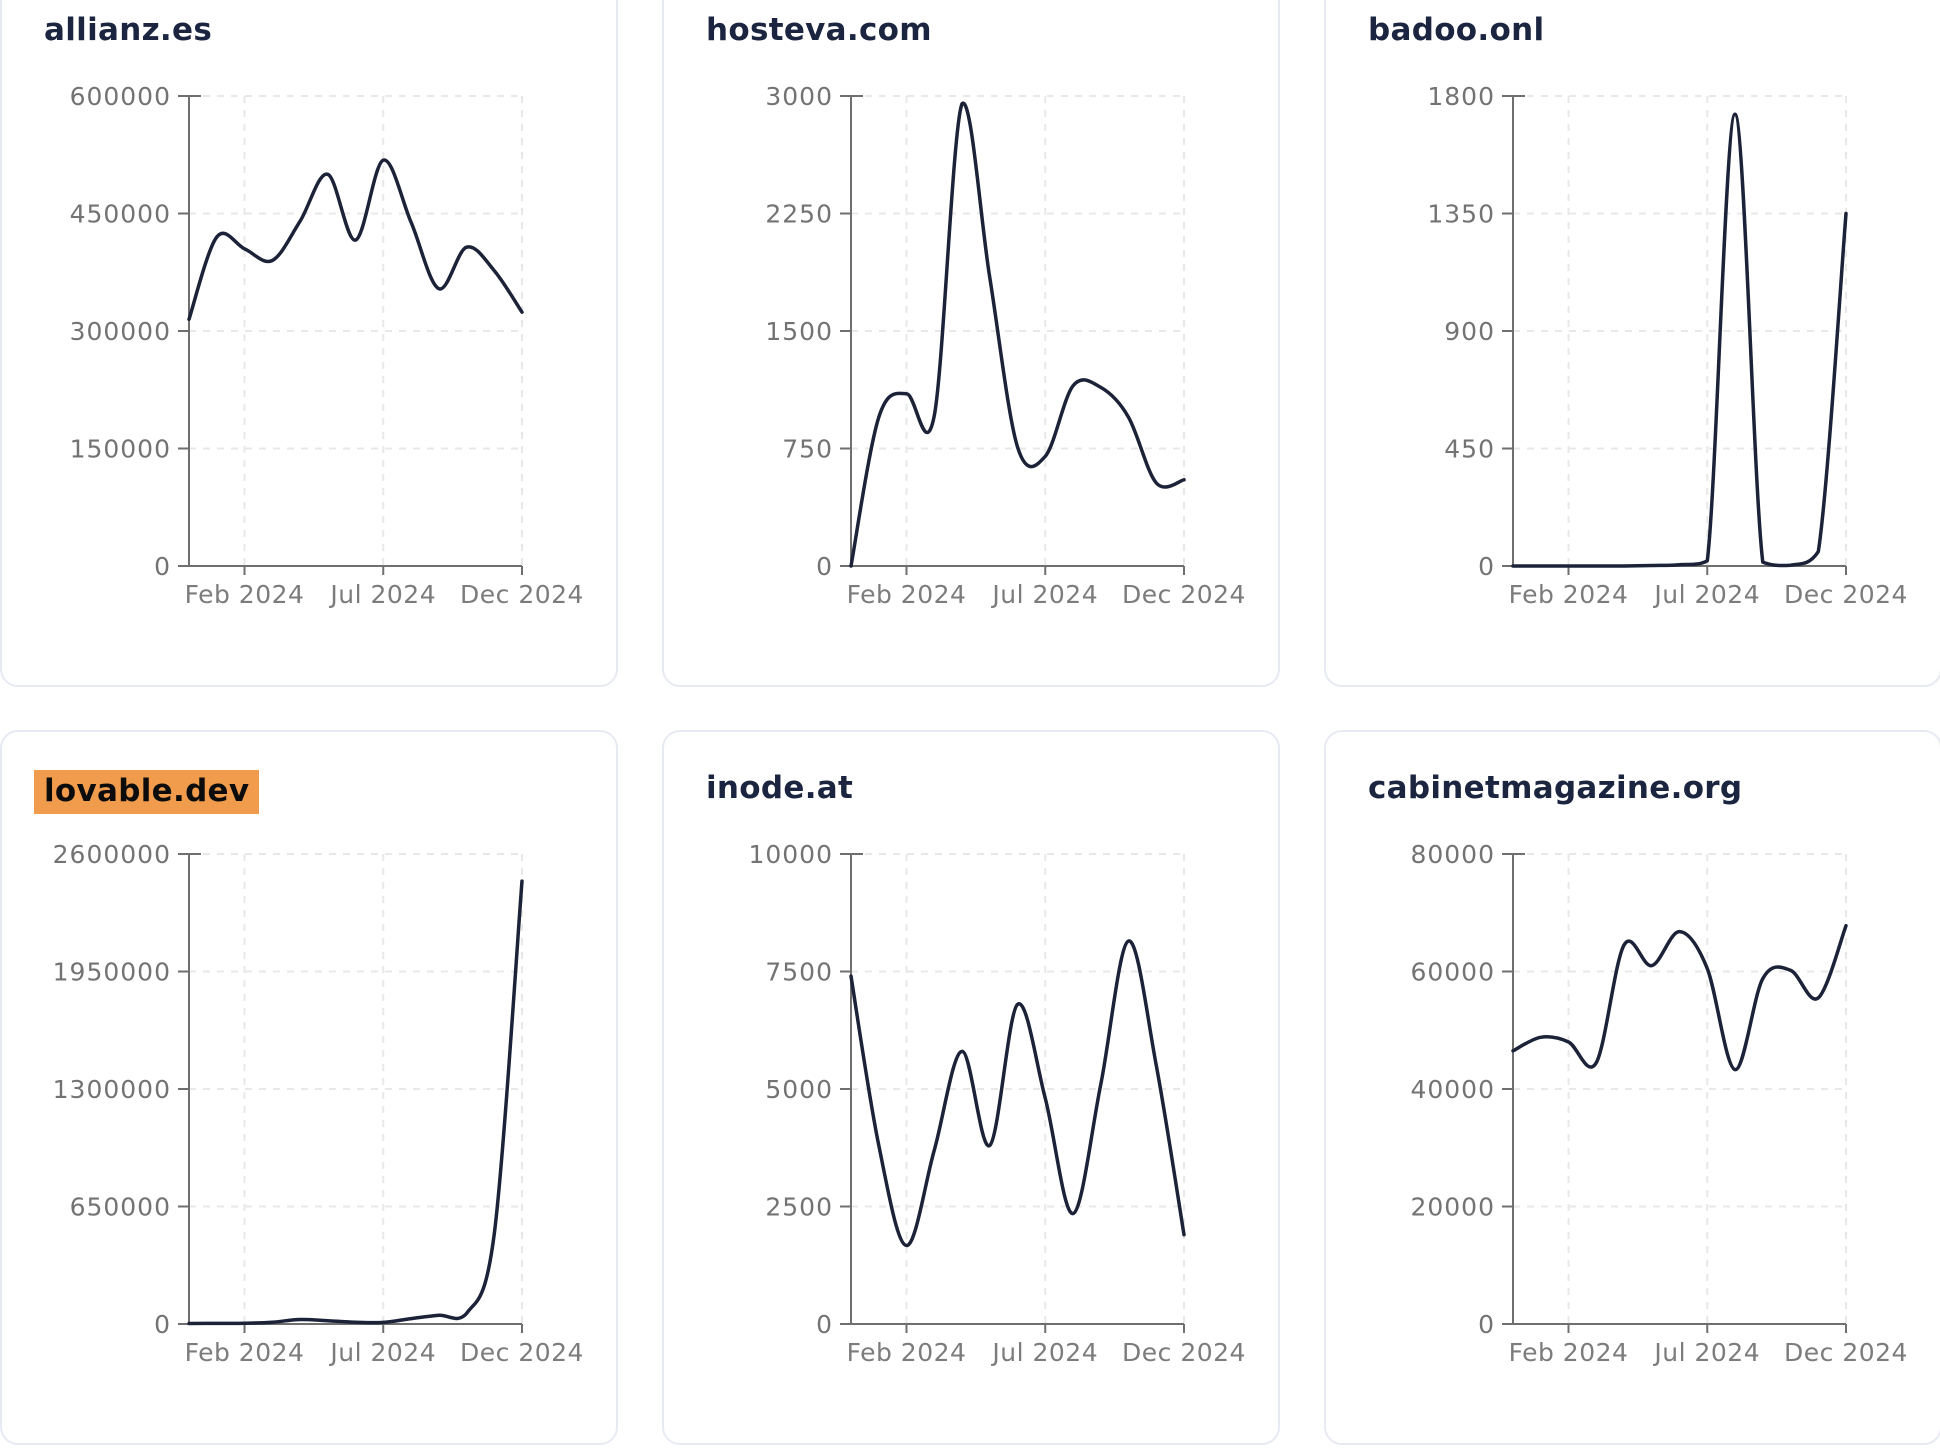 This screenshot has height=1452, width=1940. What do you see at coordinates (112, 1089) in the screenshot?
I see `y-tick-label: 1300000` at bounding box center [112, 1089].